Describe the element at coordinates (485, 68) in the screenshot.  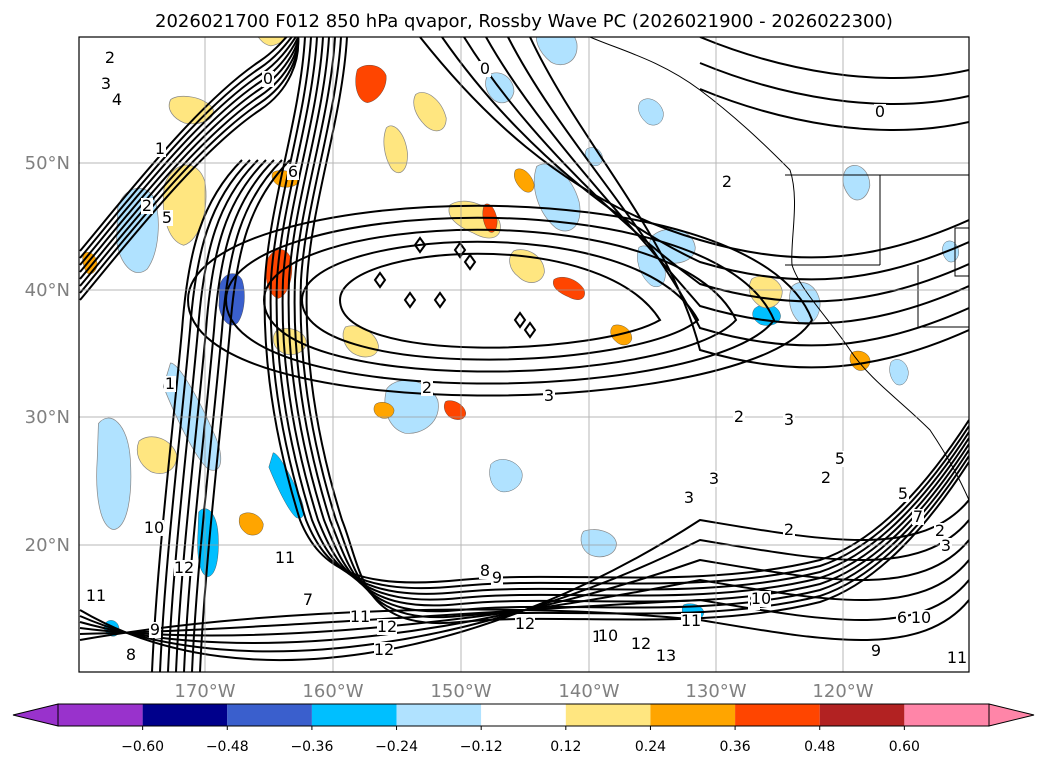
I see `contour-label: 0` at that location.